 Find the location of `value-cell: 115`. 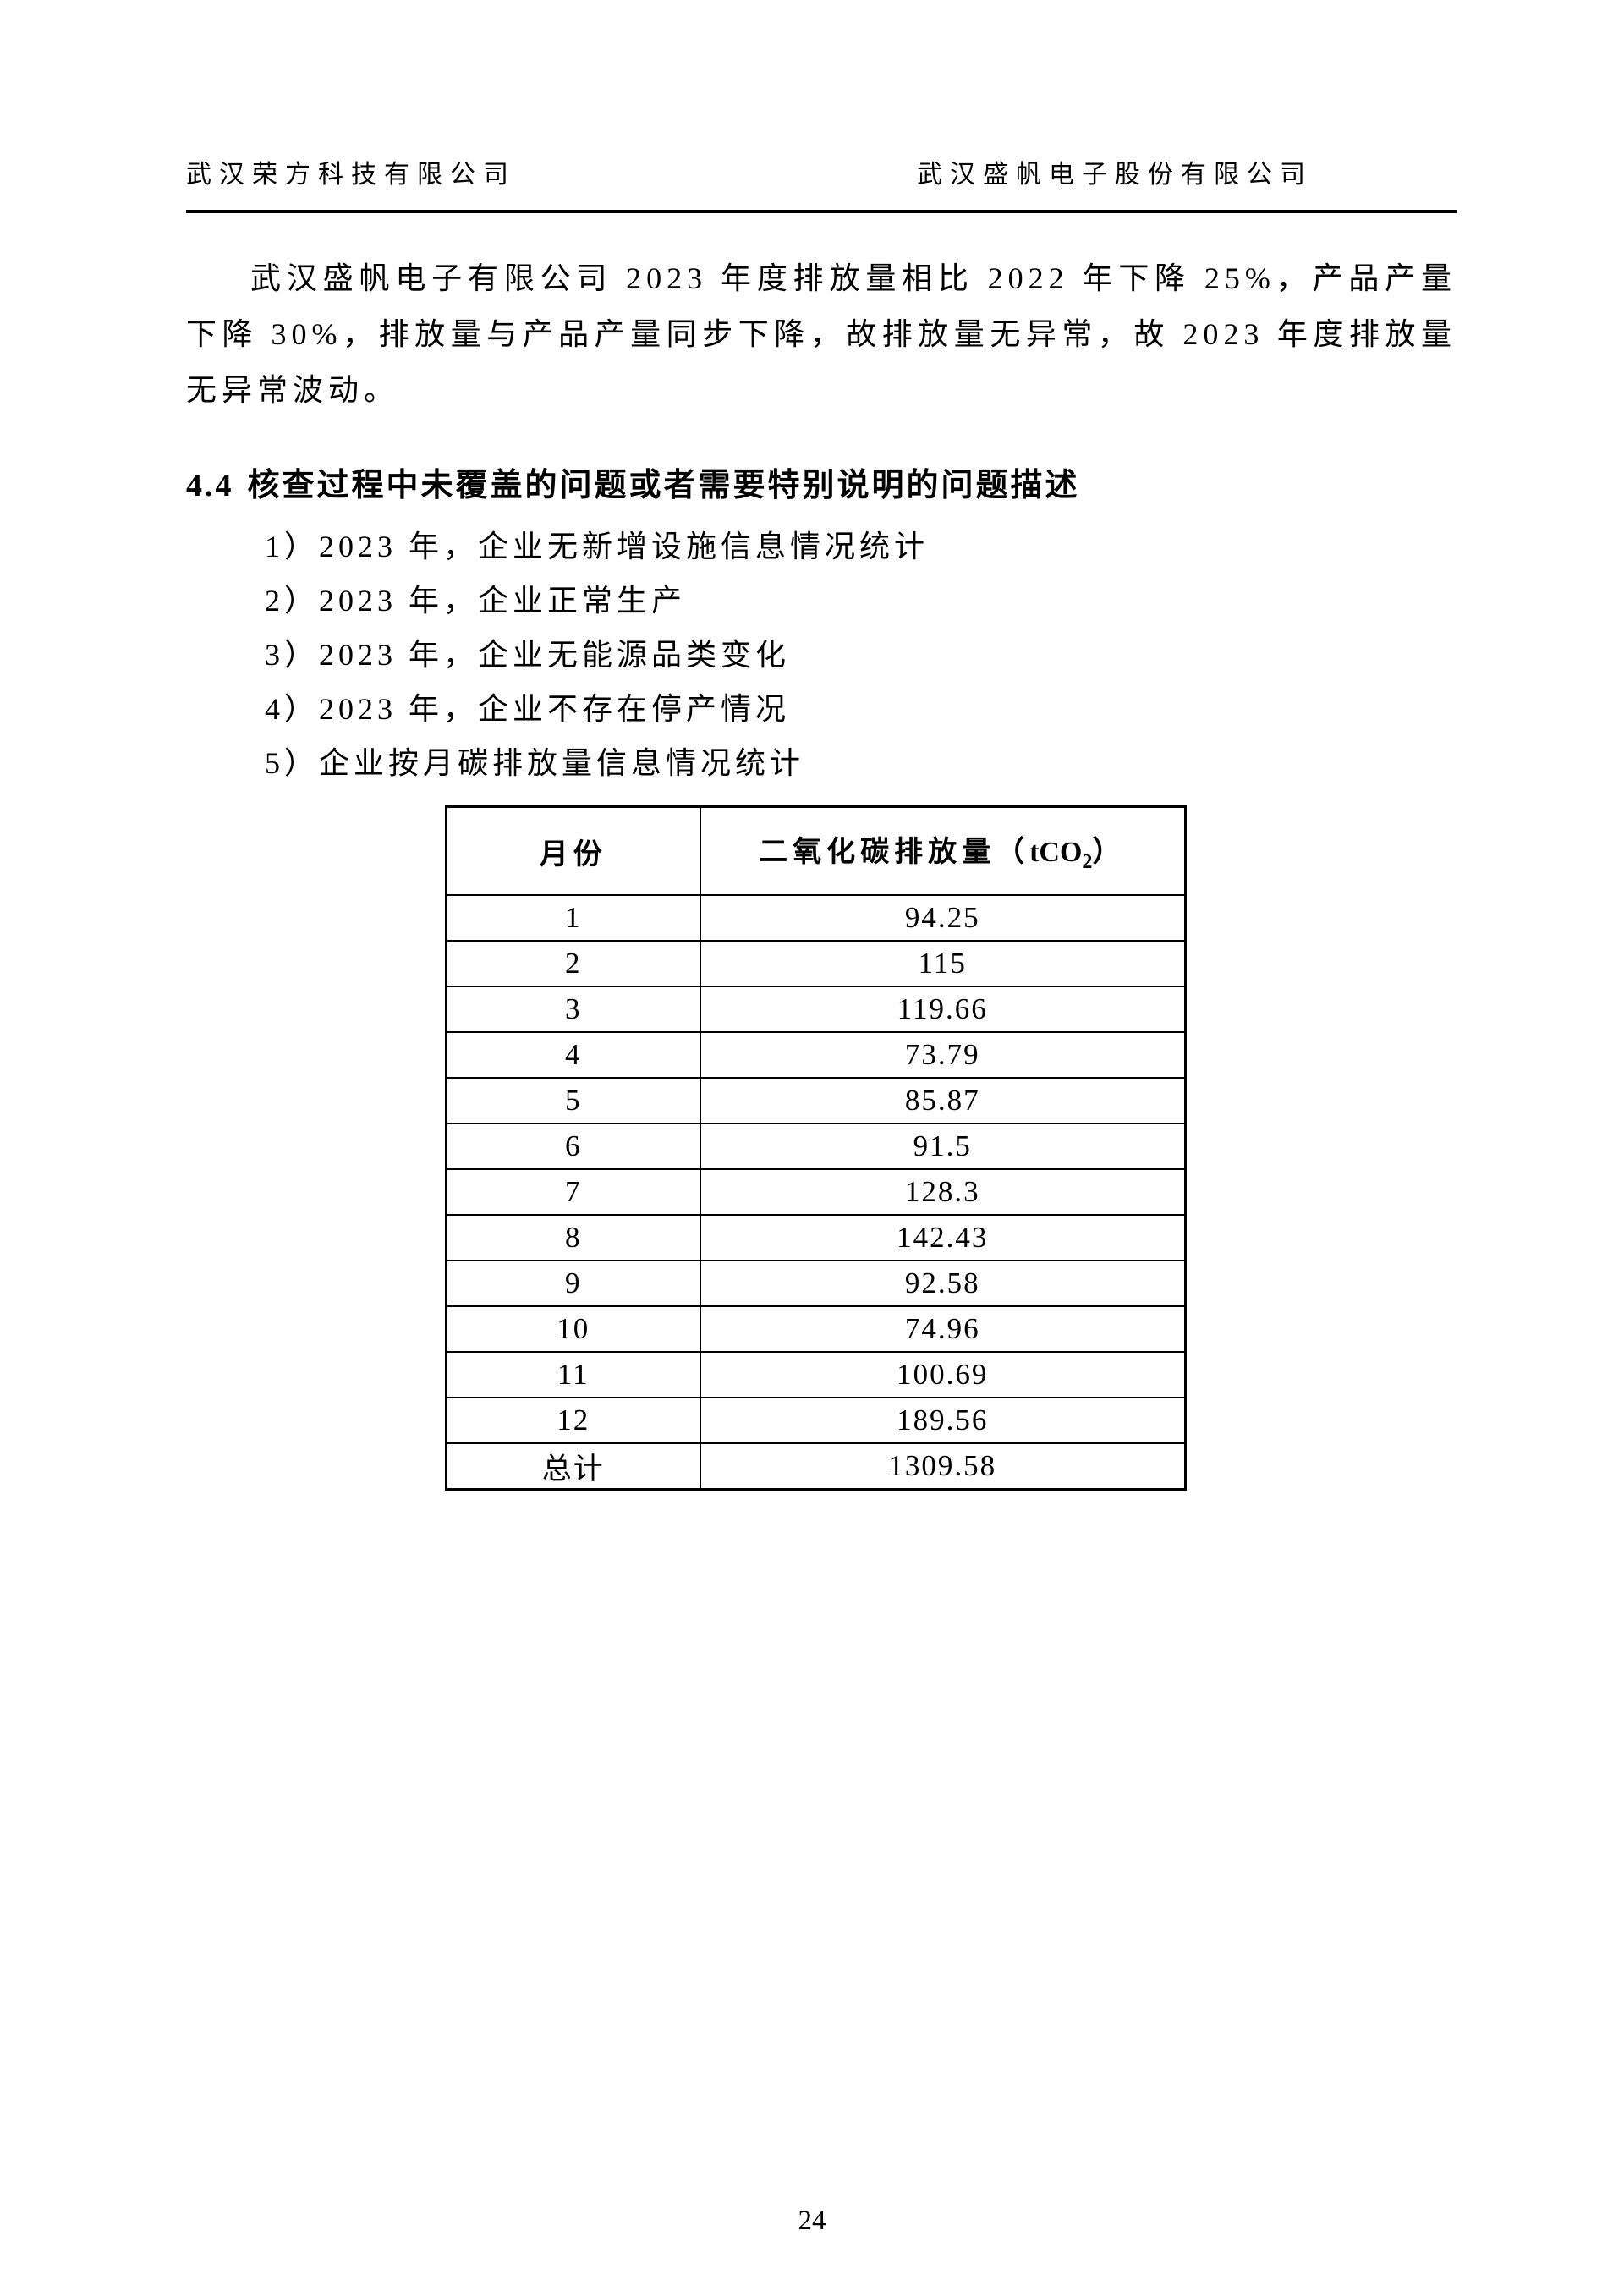

value-cell: 115 is located at coordinates (943, 963).